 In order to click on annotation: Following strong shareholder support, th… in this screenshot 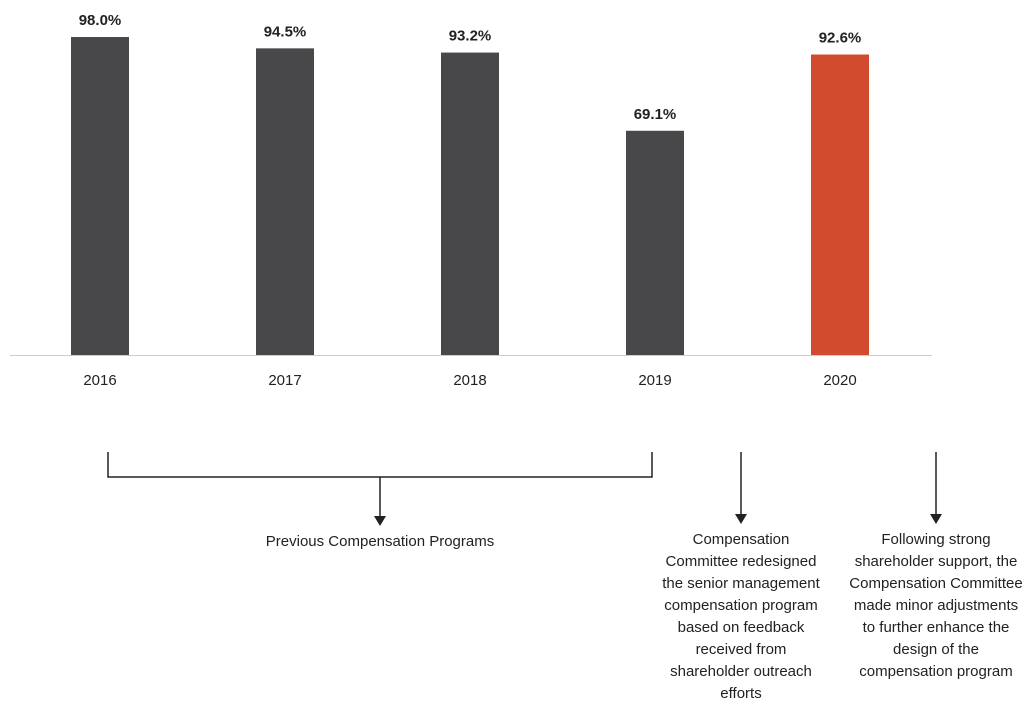, I will do `click(936, 605)`.